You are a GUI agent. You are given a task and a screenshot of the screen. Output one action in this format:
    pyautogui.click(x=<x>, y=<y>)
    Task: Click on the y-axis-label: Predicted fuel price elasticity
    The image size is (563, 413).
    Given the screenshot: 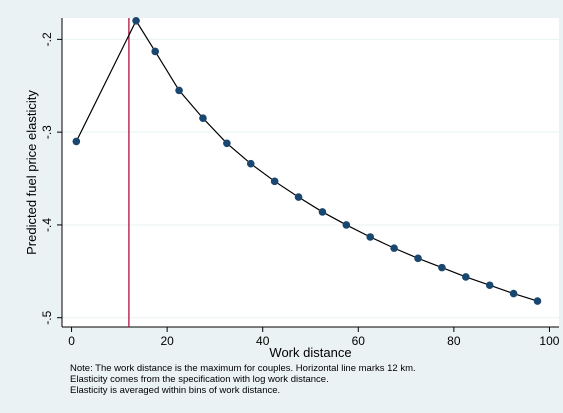 What is the action you would take?
    pyautogui.click(x=31, y=172)
    